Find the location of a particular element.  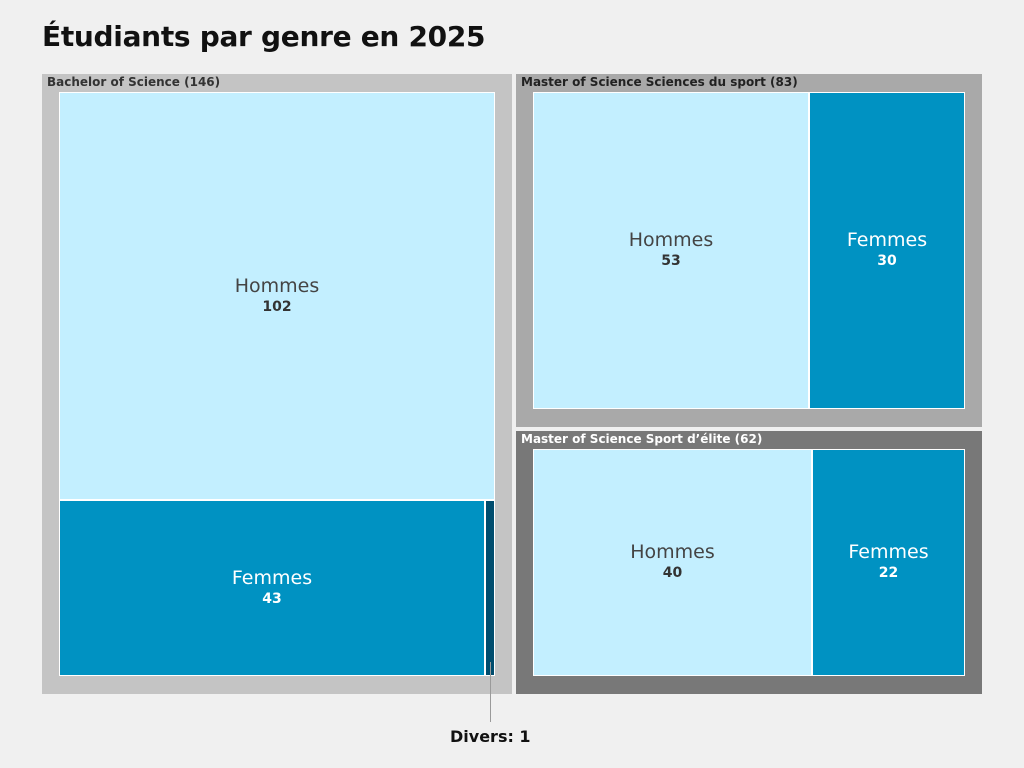

cell-value-label: 43 is located at coordinates (272, 598).